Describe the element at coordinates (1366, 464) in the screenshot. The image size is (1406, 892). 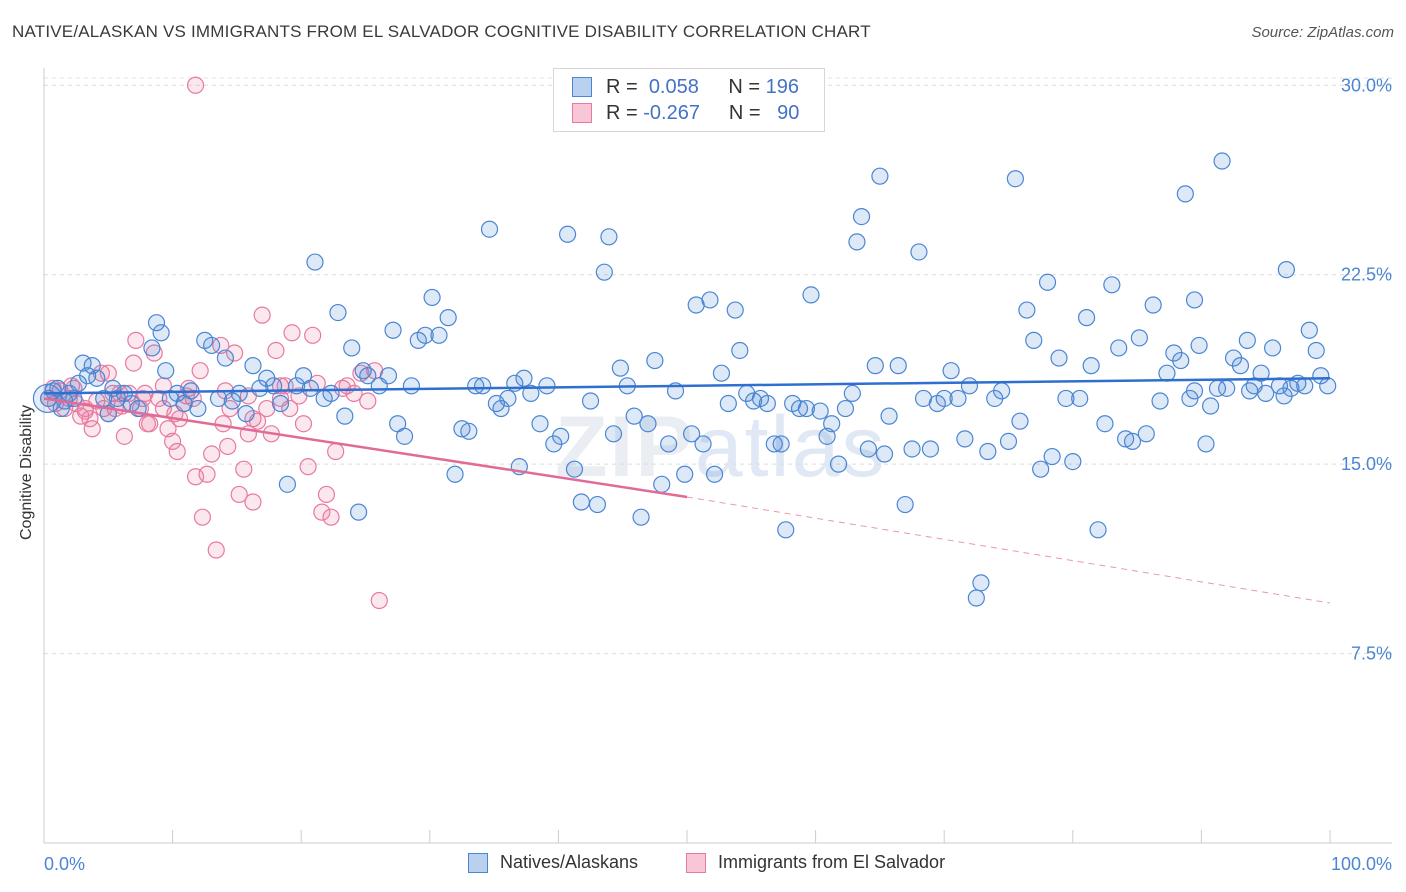
I see `y-tick-label: 15.0%` at that location.